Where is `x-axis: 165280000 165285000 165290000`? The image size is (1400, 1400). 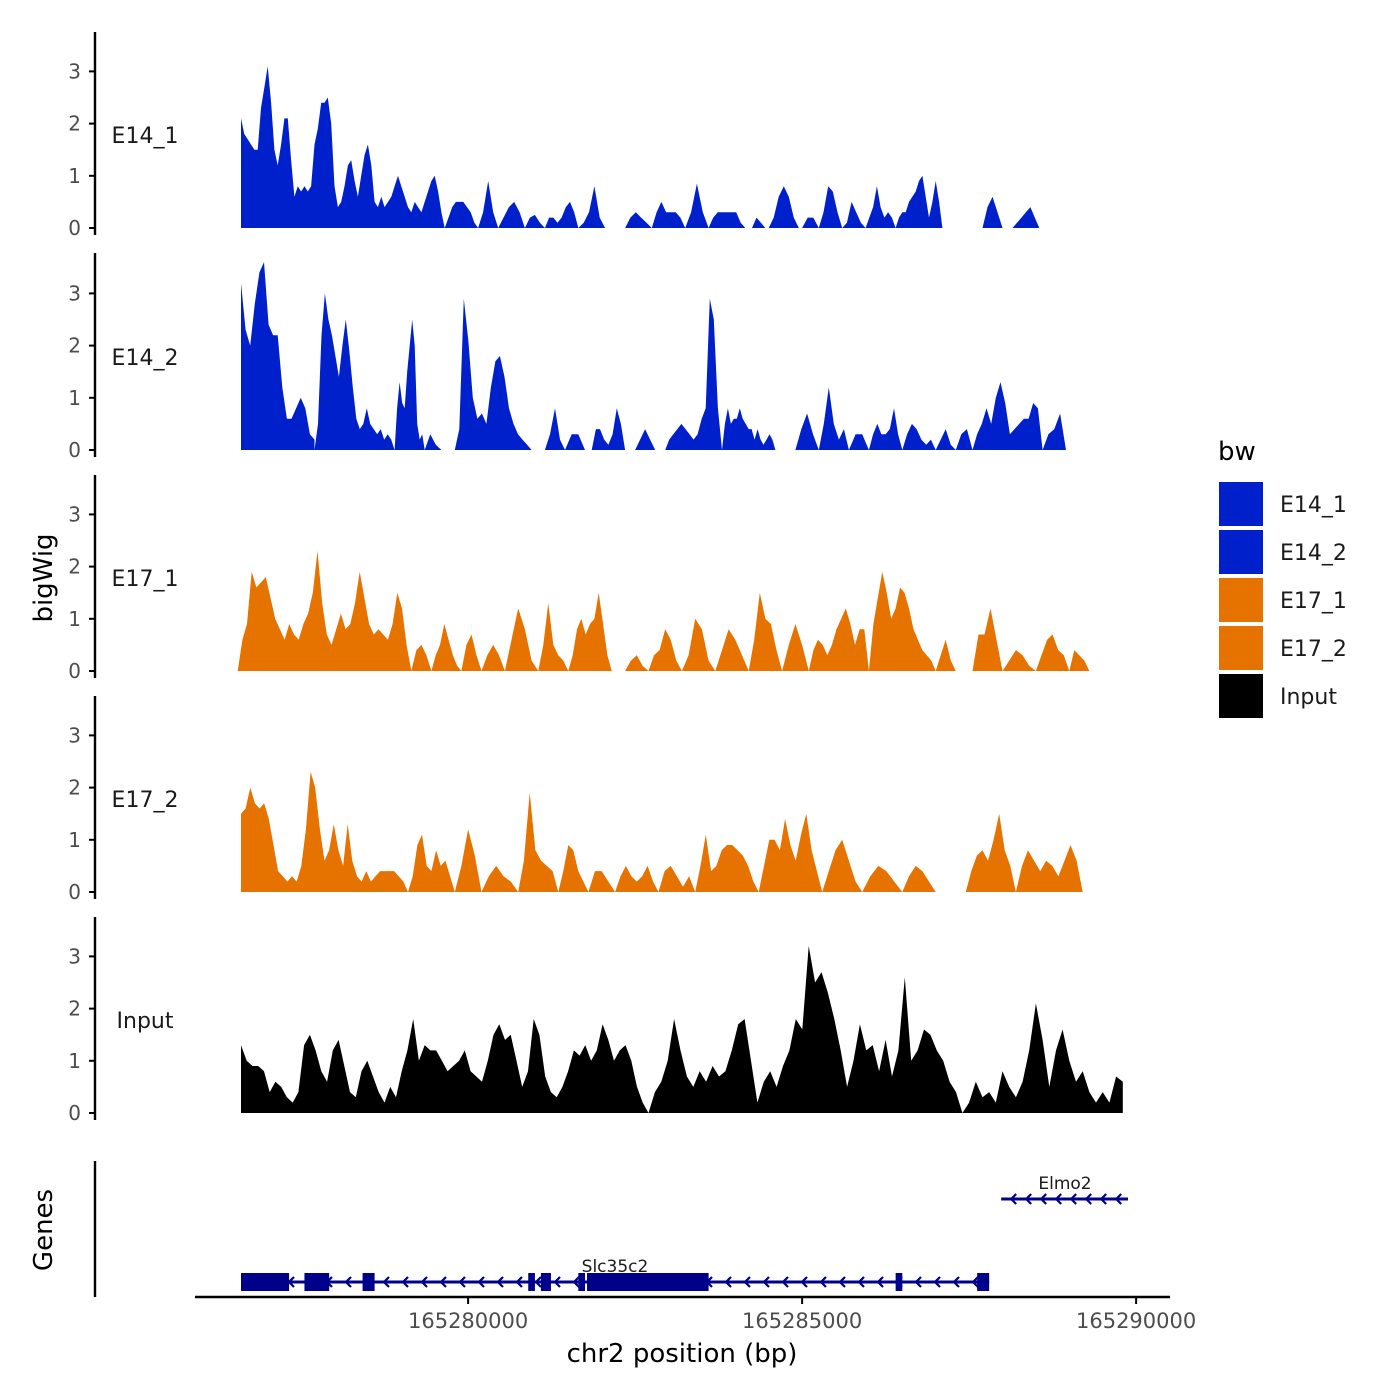
x-axis: 165280000 165285000 165290000 is located at coordinates (695, 1314).